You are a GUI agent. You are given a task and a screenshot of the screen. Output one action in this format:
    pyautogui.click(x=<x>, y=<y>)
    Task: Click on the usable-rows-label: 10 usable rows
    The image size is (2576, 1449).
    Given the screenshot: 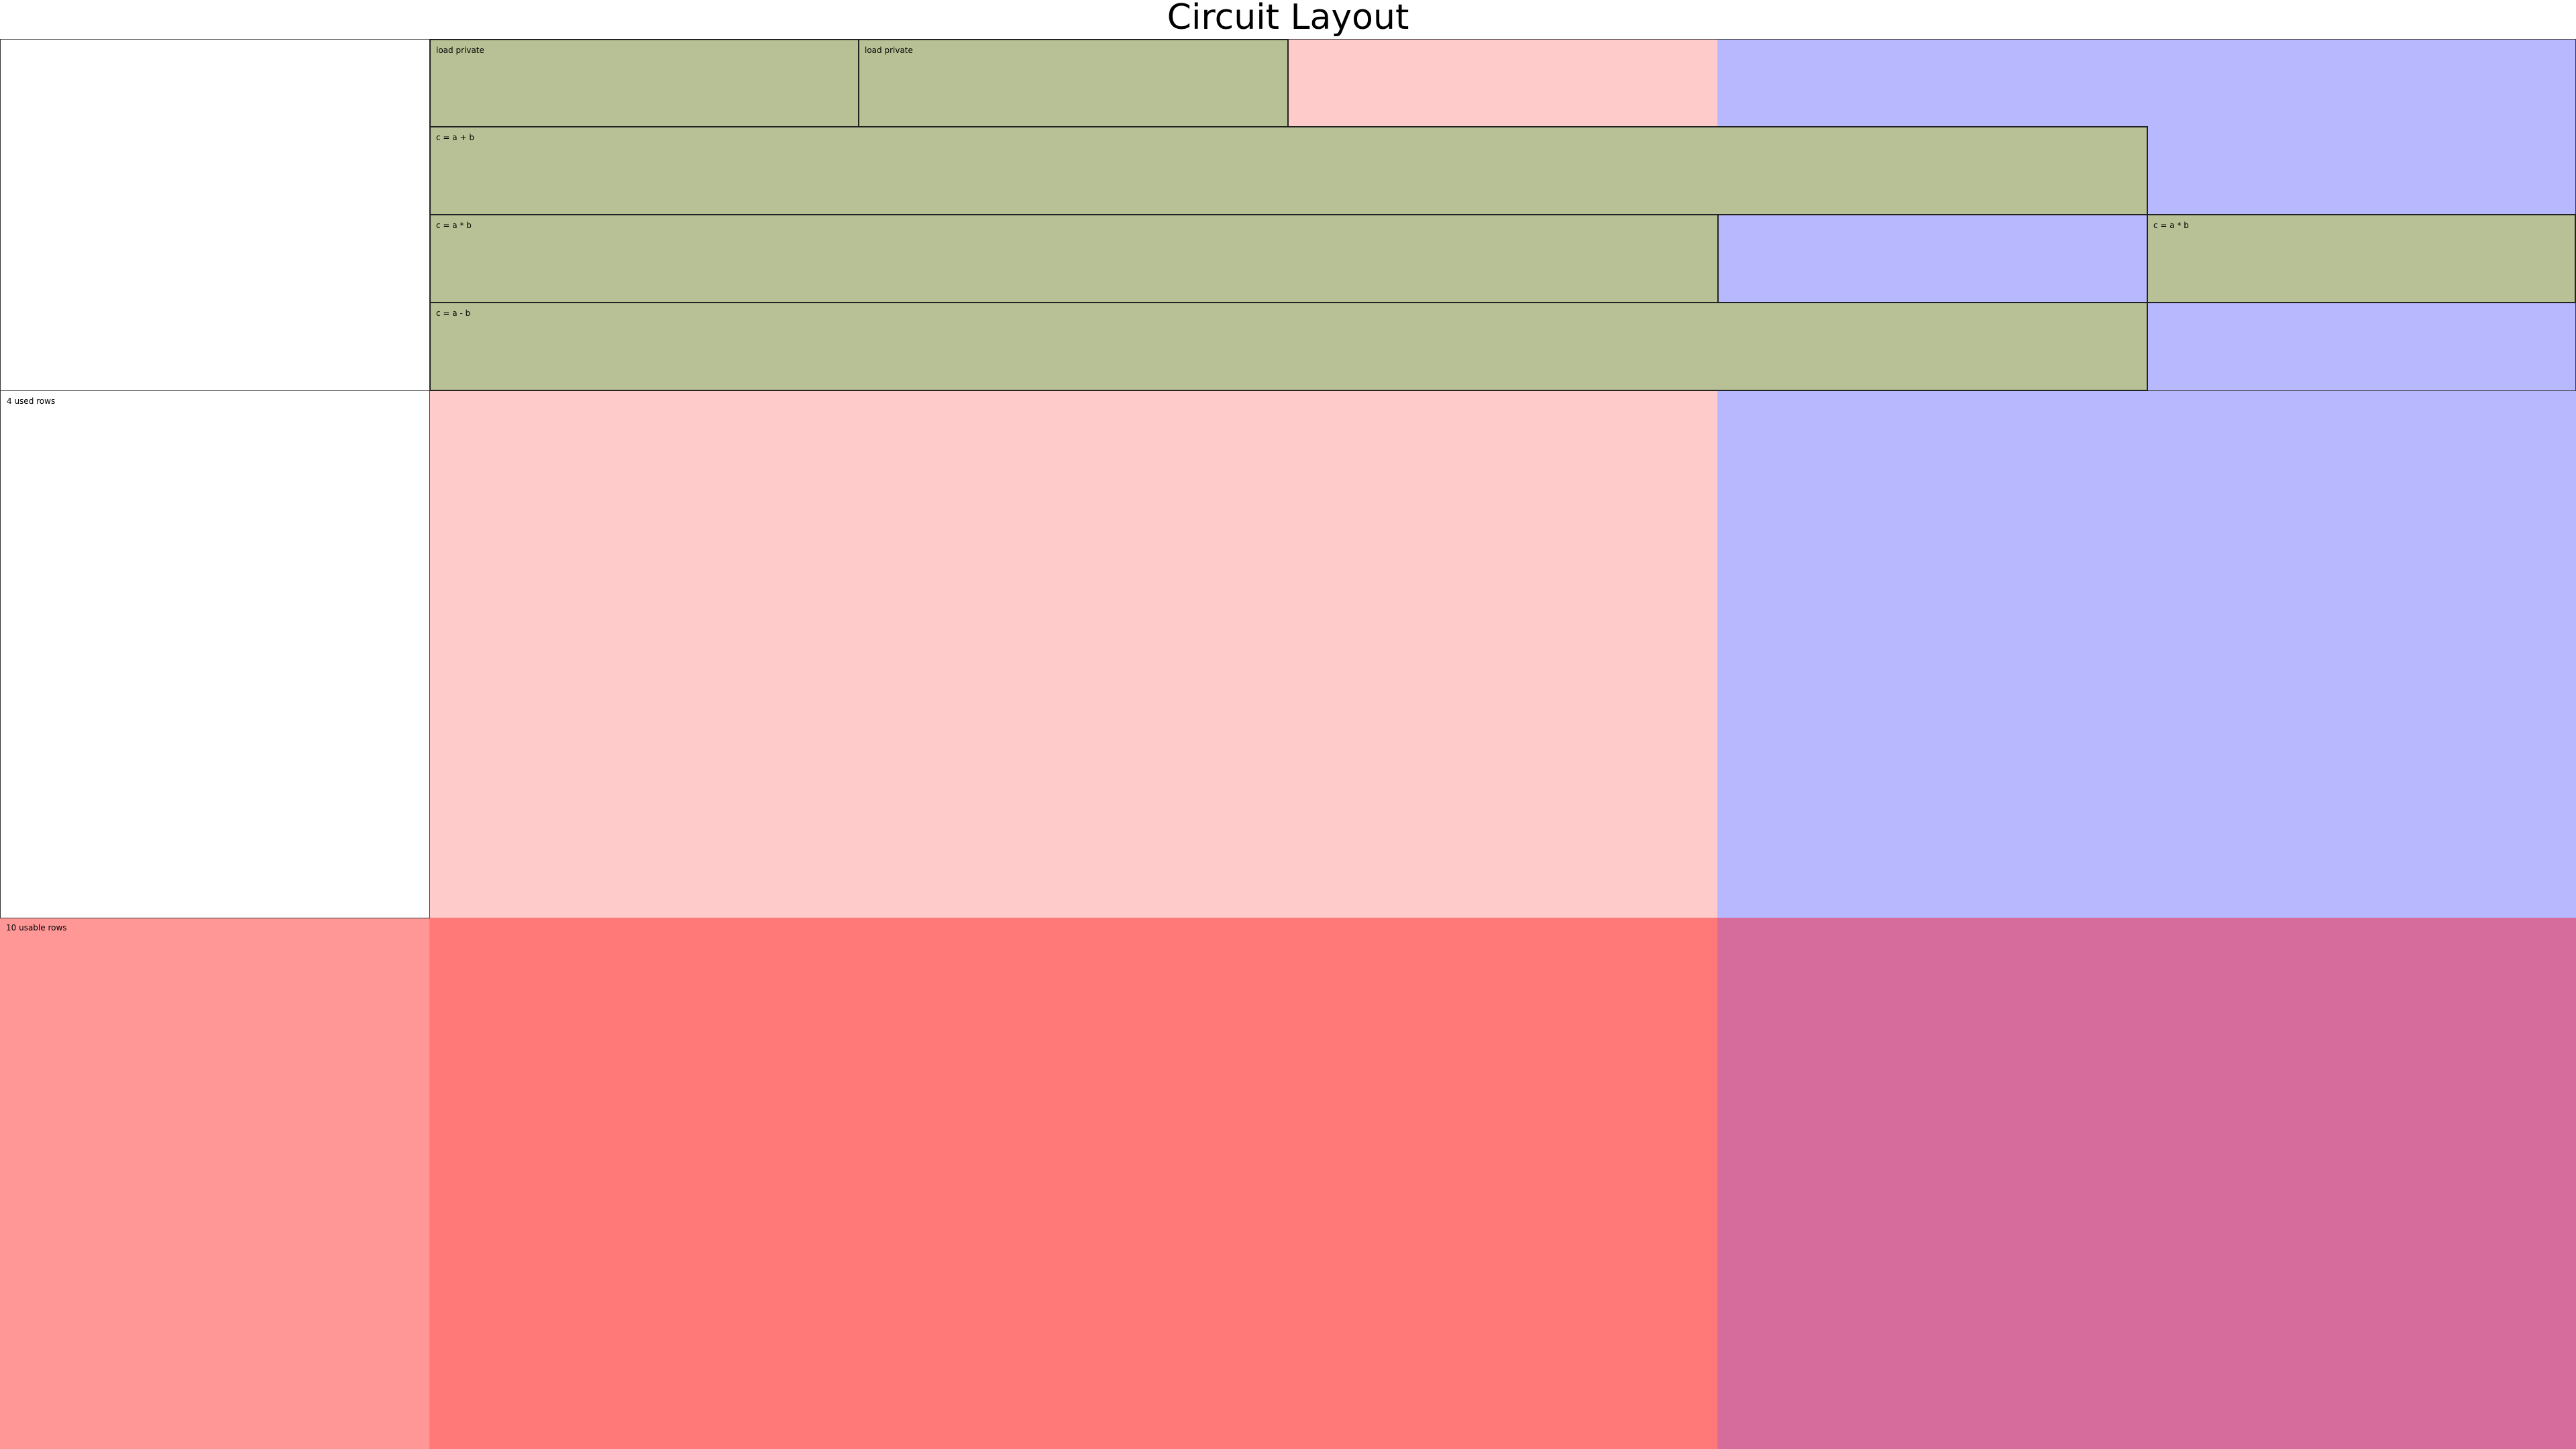 What is the action you would take?
    pyautogui.click(x=36, y=927)
    